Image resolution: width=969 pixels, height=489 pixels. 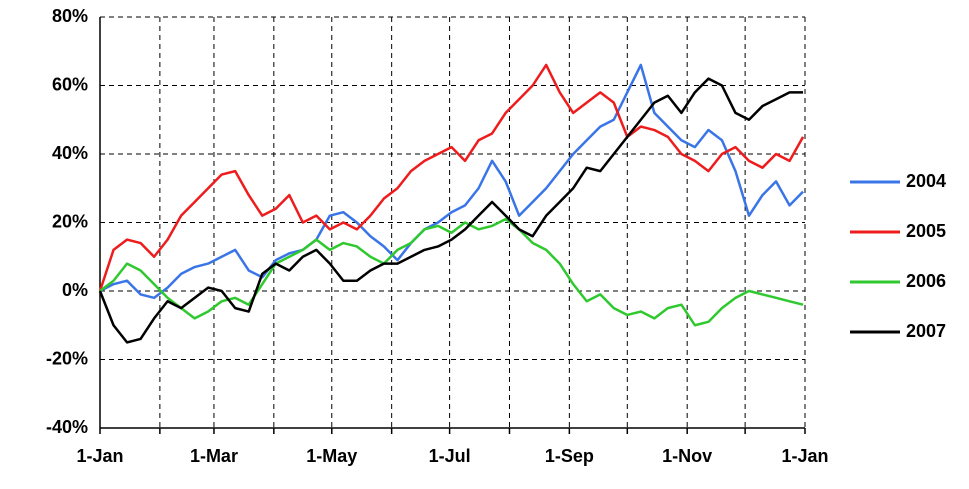 What do you see at coordinates (70, 16) in the screenshot?
I see `y-tick-label: 80%` at bounding box center [70, 16].